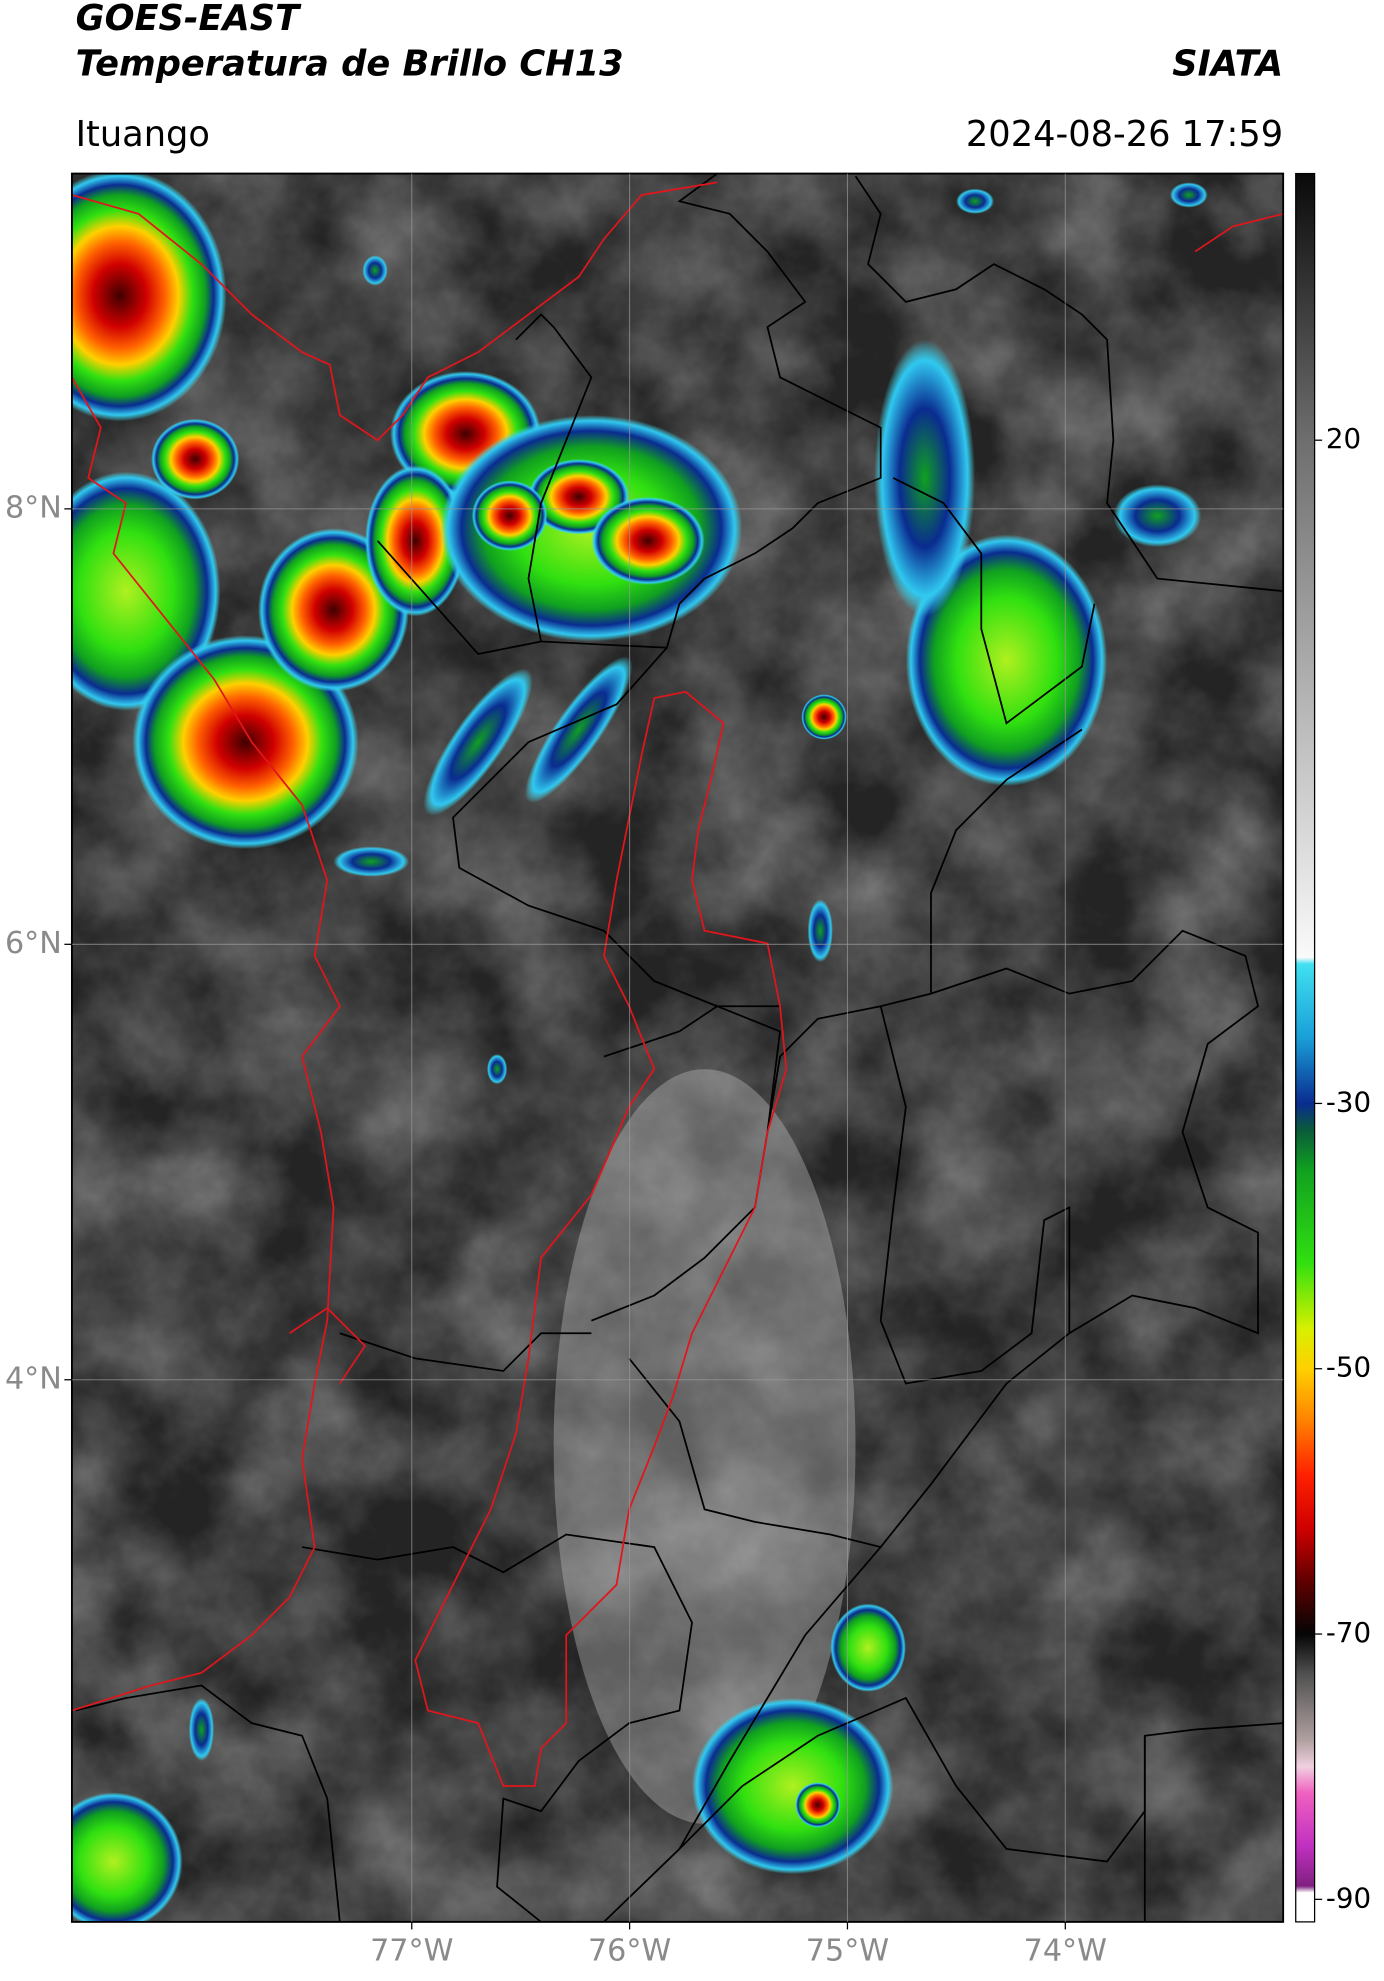 The image size is (1384, 1981). Describe the element at coordinates (33, 943) in the screenshot. I see `y-tick-label: 6°N` at that location.